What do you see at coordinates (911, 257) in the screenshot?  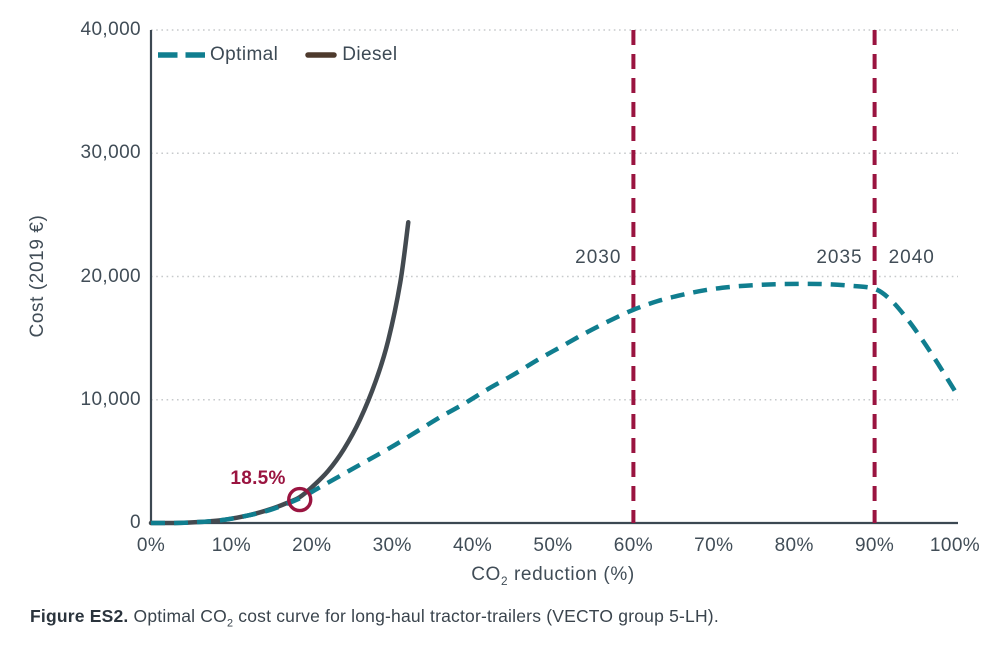 I see `year-label-2040: 2040` at bounding box center [911, 257].